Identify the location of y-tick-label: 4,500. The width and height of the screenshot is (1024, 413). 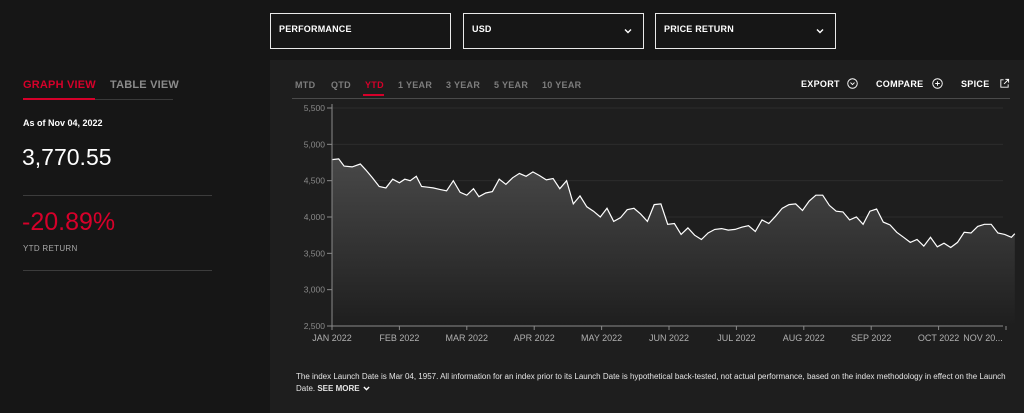
(315, 181).